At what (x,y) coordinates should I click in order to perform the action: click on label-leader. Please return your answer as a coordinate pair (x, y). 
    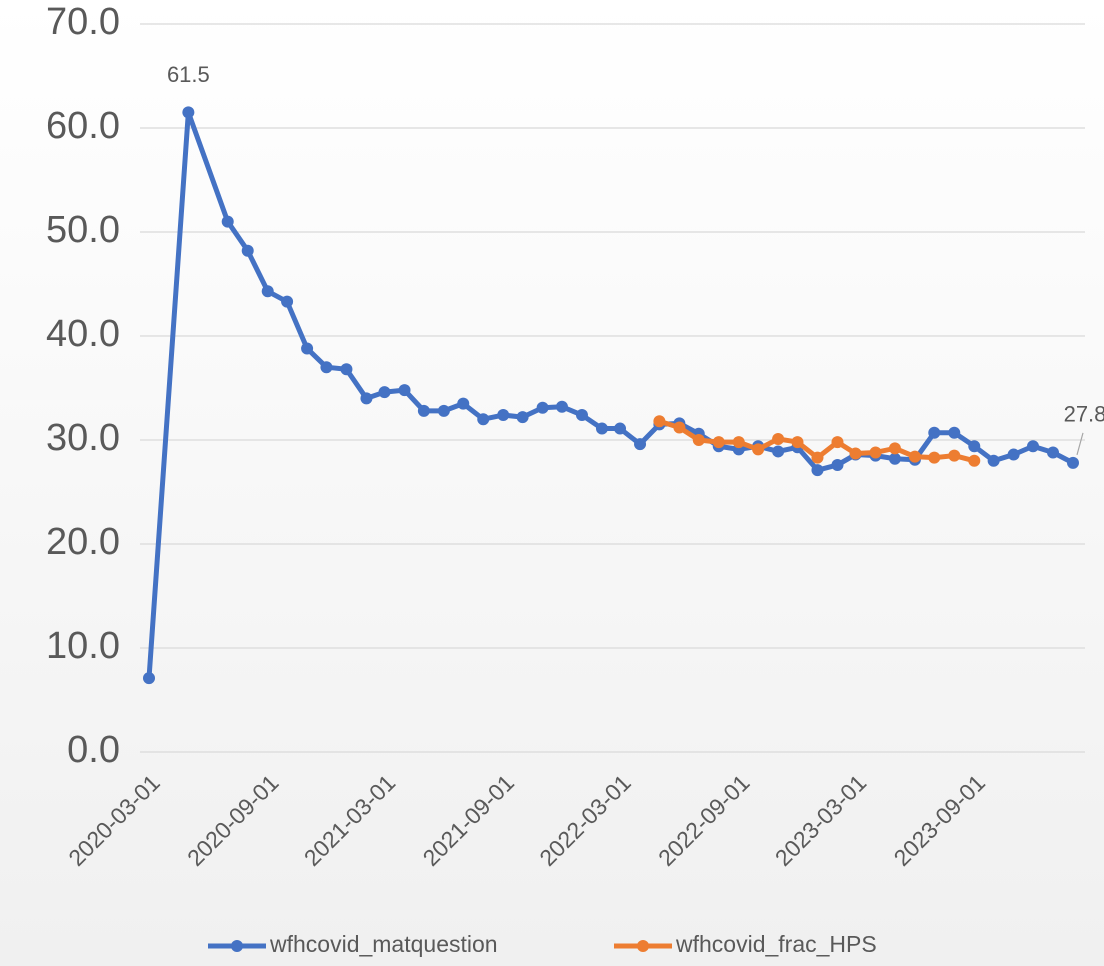
    Looking at the image, I should click on (1080, 444).